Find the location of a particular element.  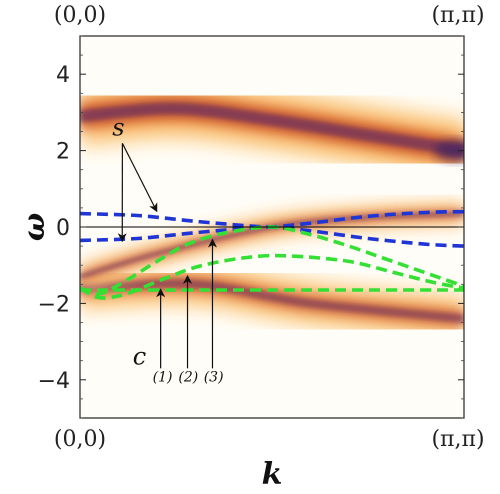

annotation-label: (2) is located at coordinates (188, 378).